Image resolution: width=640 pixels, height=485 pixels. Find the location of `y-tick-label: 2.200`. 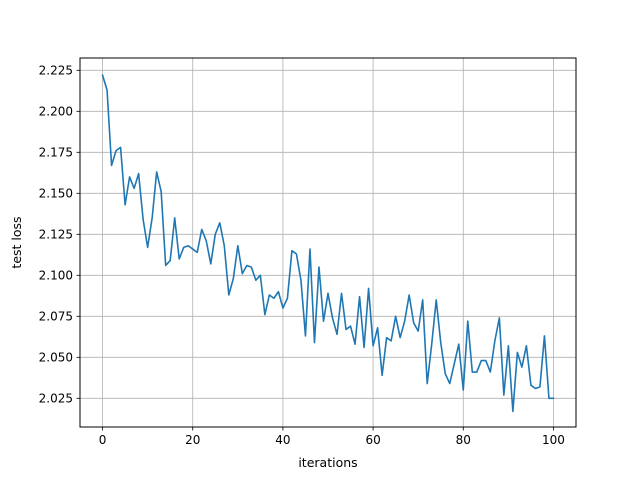

y-tick-label: 2.200 is located at coordinates (56, 112).